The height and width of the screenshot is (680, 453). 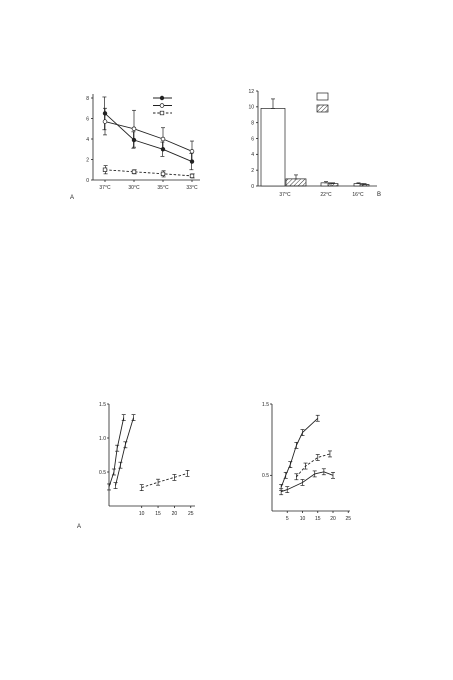 What do you see at coordinates (136, 466) in the screenshot?
I see `chart-a-bottom: 0.5 1.0 1.5 10 15 20 25 A` at bounding box center [136, 466].